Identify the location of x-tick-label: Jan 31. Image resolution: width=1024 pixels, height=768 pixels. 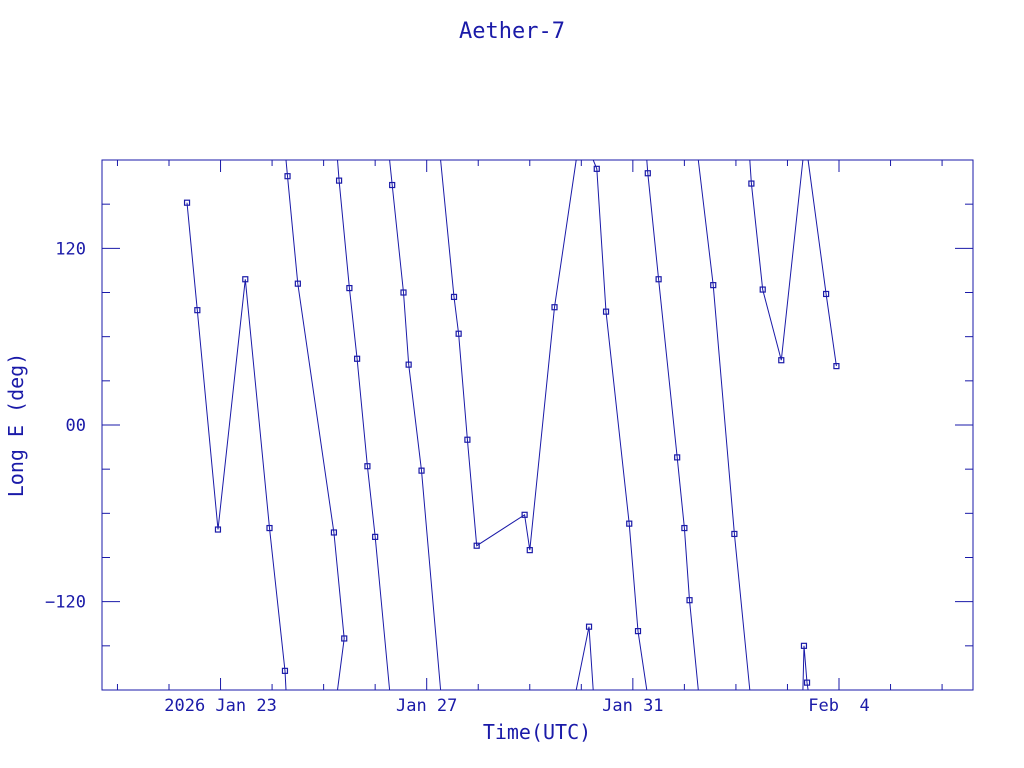
(632, 706).